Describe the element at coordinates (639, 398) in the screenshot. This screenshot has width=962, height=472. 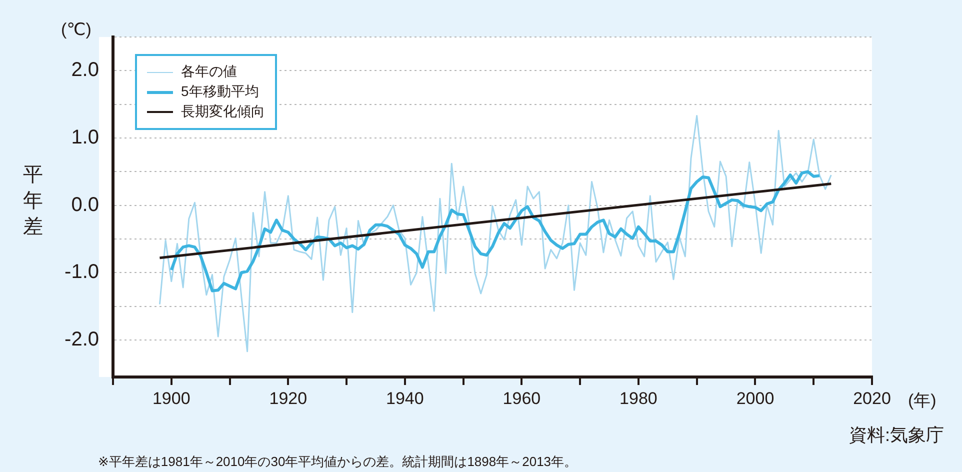
I see `x-tick-label: 1980` at that location.